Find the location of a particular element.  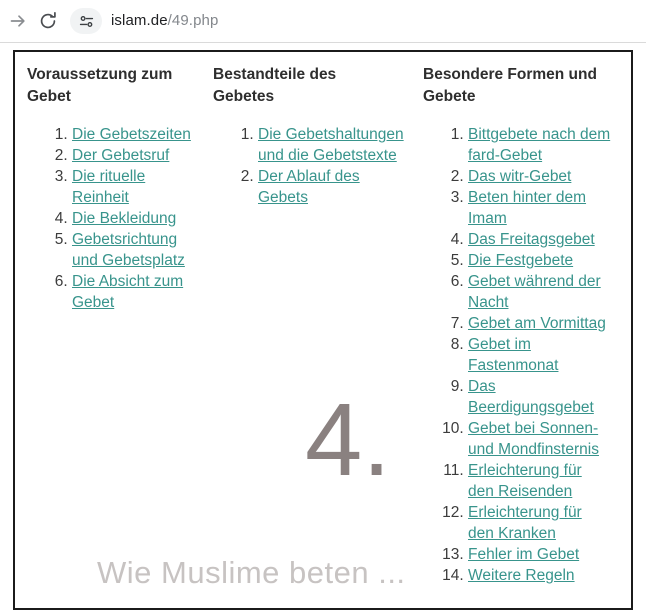

topic-link: Die Absicht zum Gebet is located at coordinates (128, 292).